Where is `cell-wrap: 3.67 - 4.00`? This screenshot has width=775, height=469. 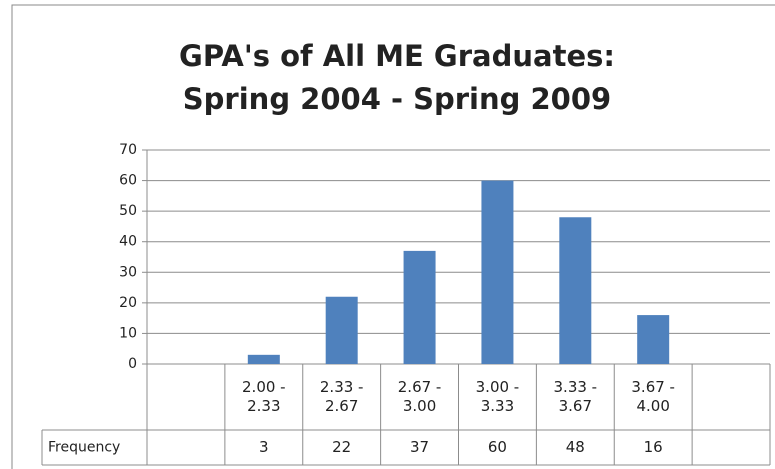 cell-wrap: 3.67 - 4.00 is located at coordinates (653, 397).